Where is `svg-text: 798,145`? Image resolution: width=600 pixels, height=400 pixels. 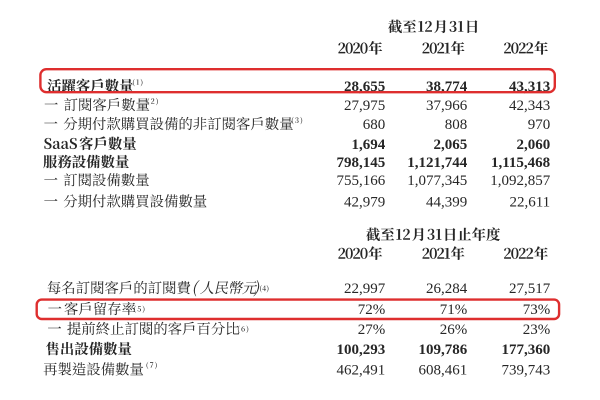 svg-text: 798,145 is located at coordinates (360, 163).